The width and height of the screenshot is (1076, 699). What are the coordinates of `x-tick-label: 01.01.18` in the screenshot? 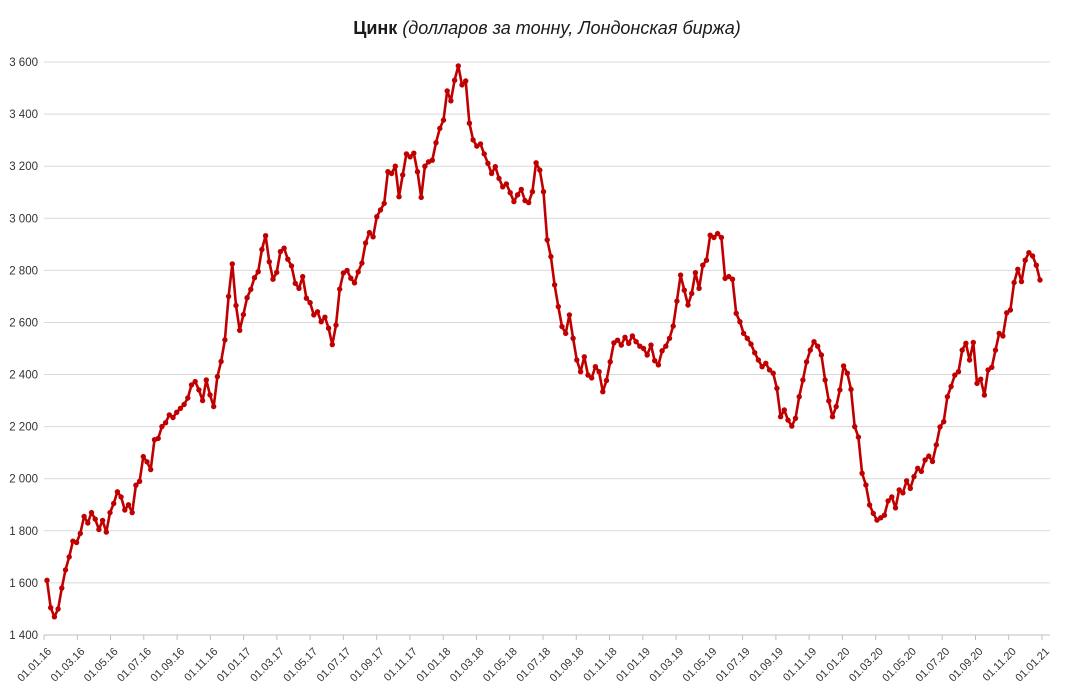 It's located at (434, 665).